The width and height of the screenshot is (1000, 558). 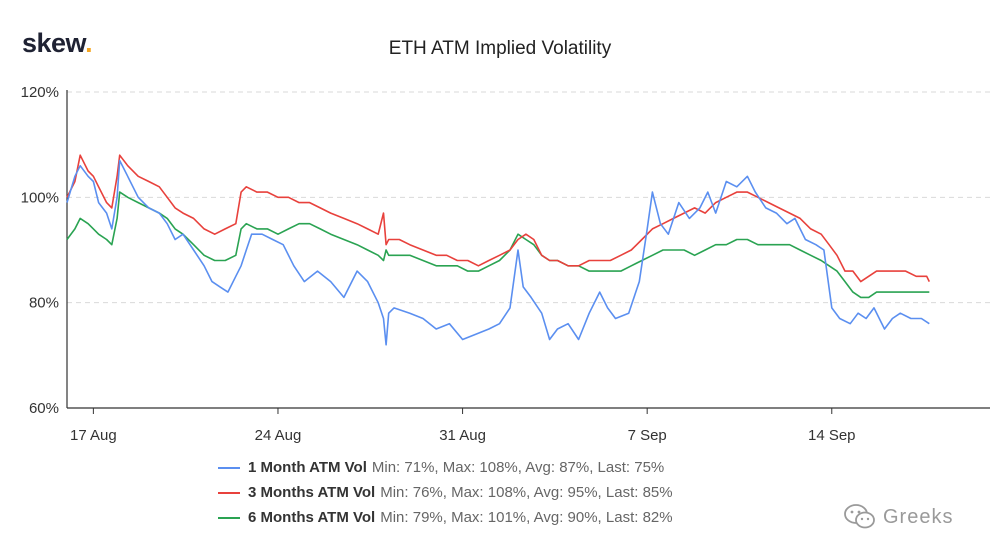 I want to click on y-tick-label: 60%, so click(x=44, y=408).